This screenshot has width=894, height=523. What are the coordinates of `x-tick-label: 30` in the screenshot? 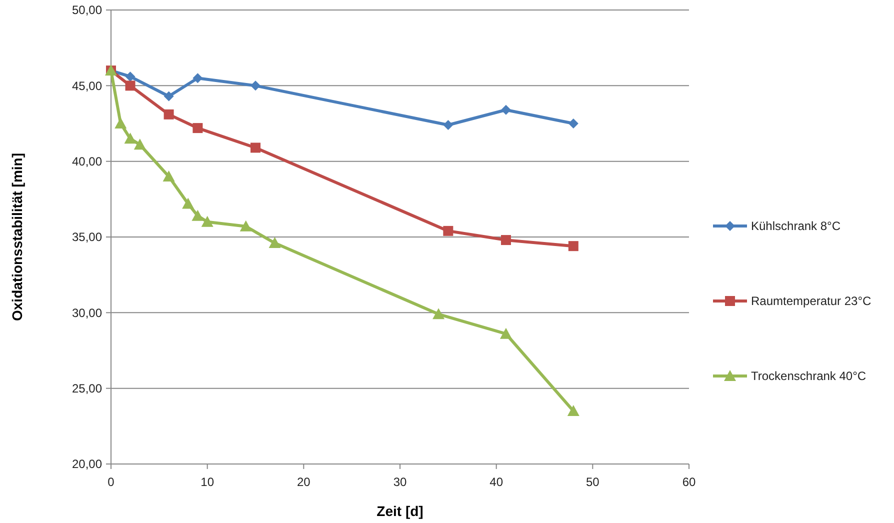 It's located at (400, 482).